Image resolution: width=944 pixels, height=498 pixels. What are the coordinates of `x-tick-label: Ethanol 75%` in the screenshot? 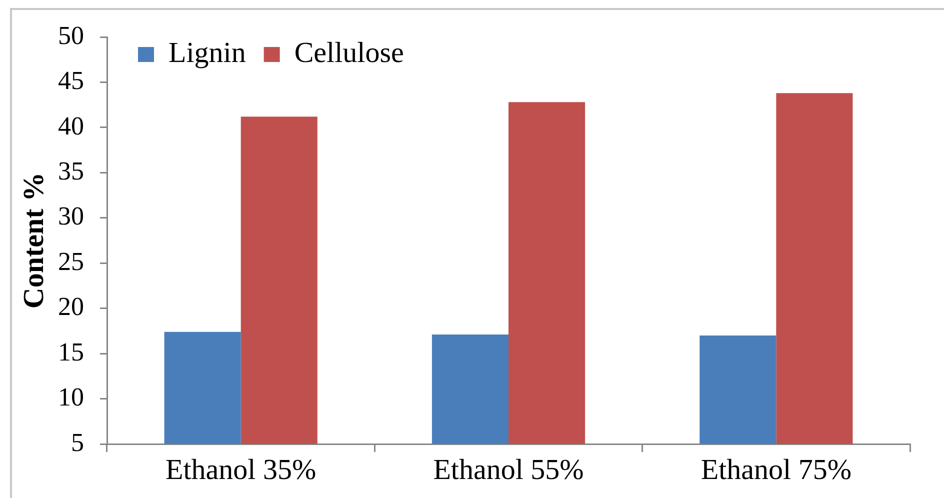 It's located at (776, 470).